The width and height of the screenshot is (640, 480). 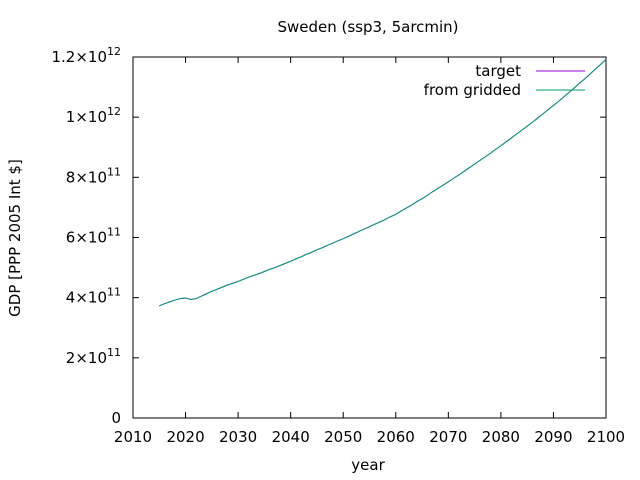 I want to click on y-tick-mantissa: 8×10, so click(x=86, y=177).